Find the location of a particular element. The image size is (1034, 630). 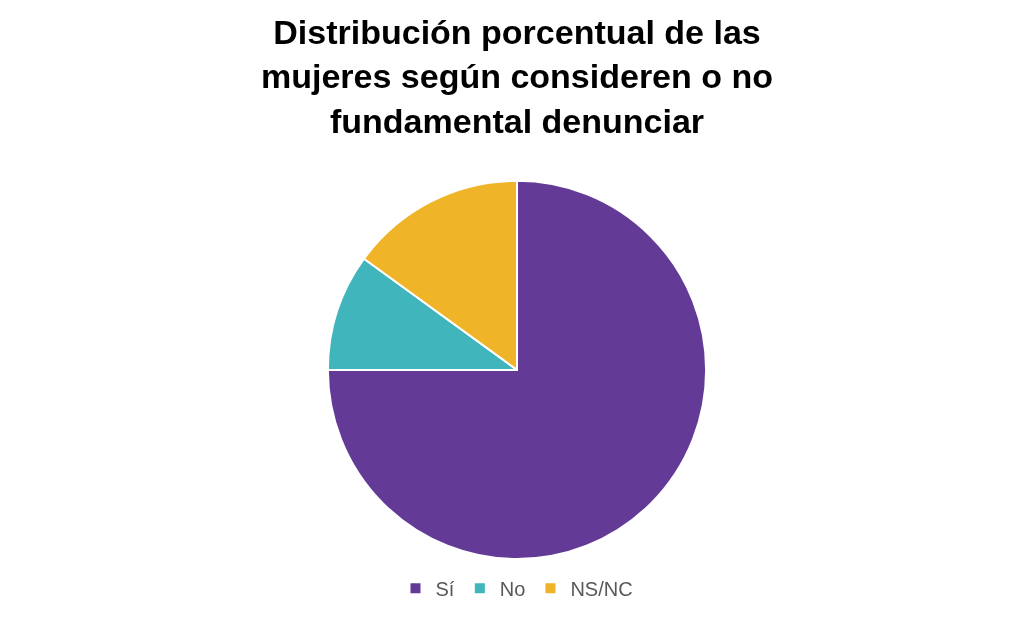

legend-label: No is located at coordinates (512, 589).